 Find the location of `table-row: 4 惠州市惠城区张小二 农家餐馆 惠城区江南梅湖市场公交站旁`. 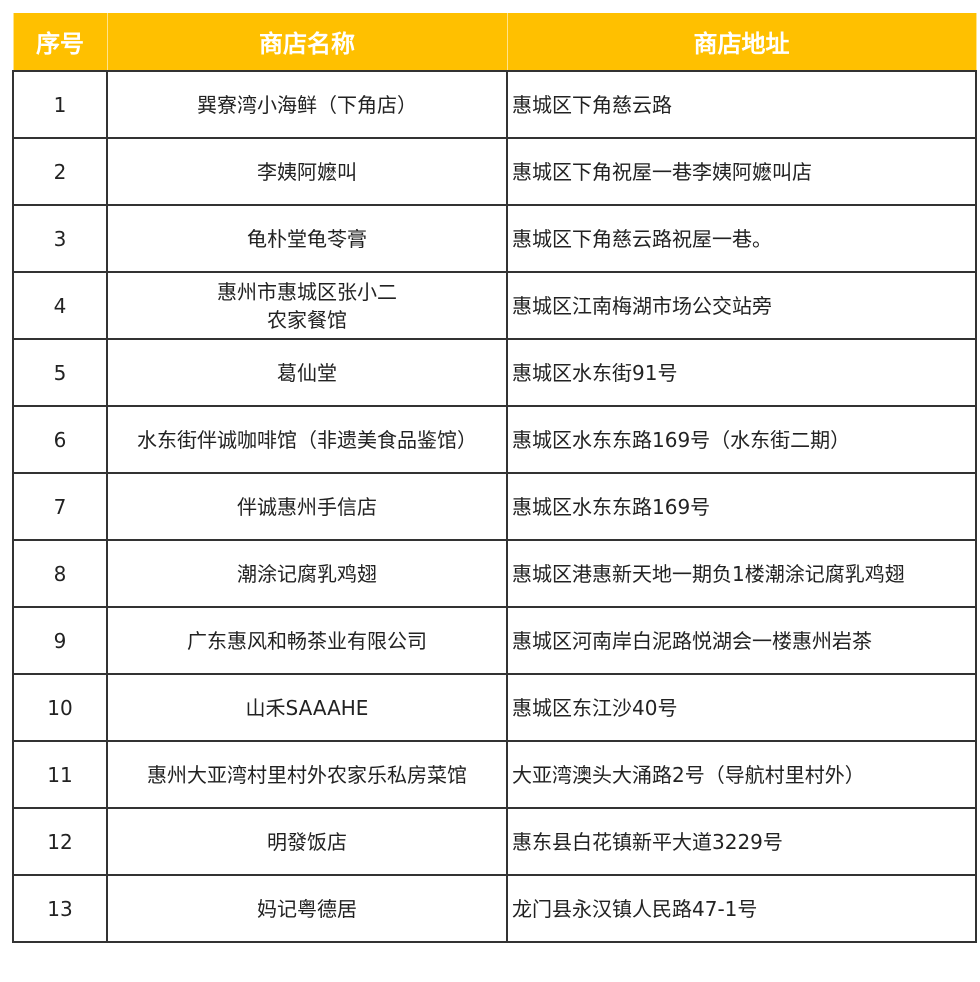

table-row: 4 惠州市惠城区张小二 农家餐馆 惠城区江南梅湖市场公交站旁 is located at coordinates (494, 305).